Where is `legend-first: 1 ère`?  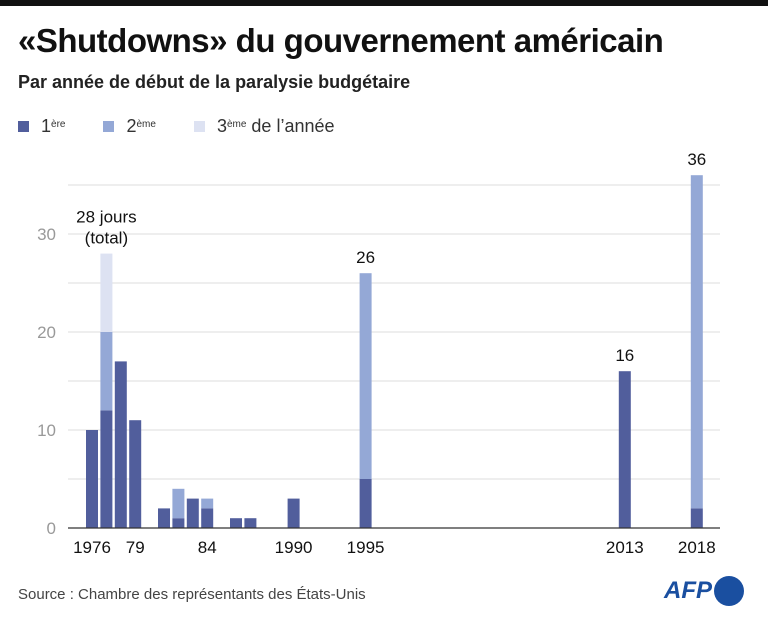
legend-first: 1 ère is located at coordinates (41, 126).